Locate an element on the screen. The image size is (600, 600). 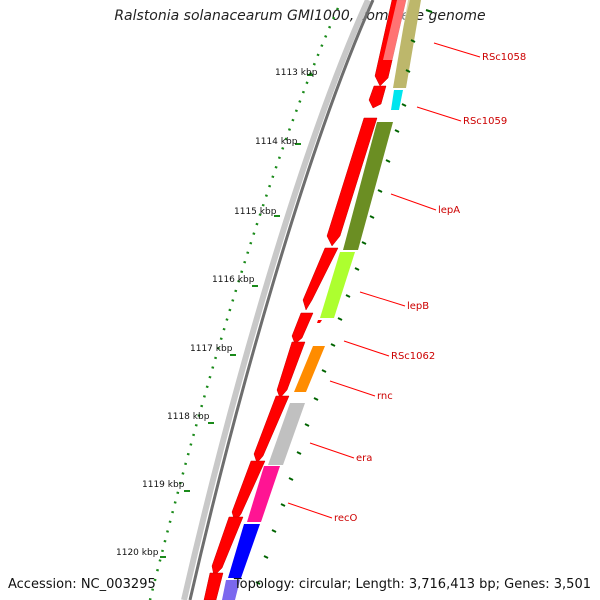
ruler-label: 1117 kbp is located at coordinates (211, 349).